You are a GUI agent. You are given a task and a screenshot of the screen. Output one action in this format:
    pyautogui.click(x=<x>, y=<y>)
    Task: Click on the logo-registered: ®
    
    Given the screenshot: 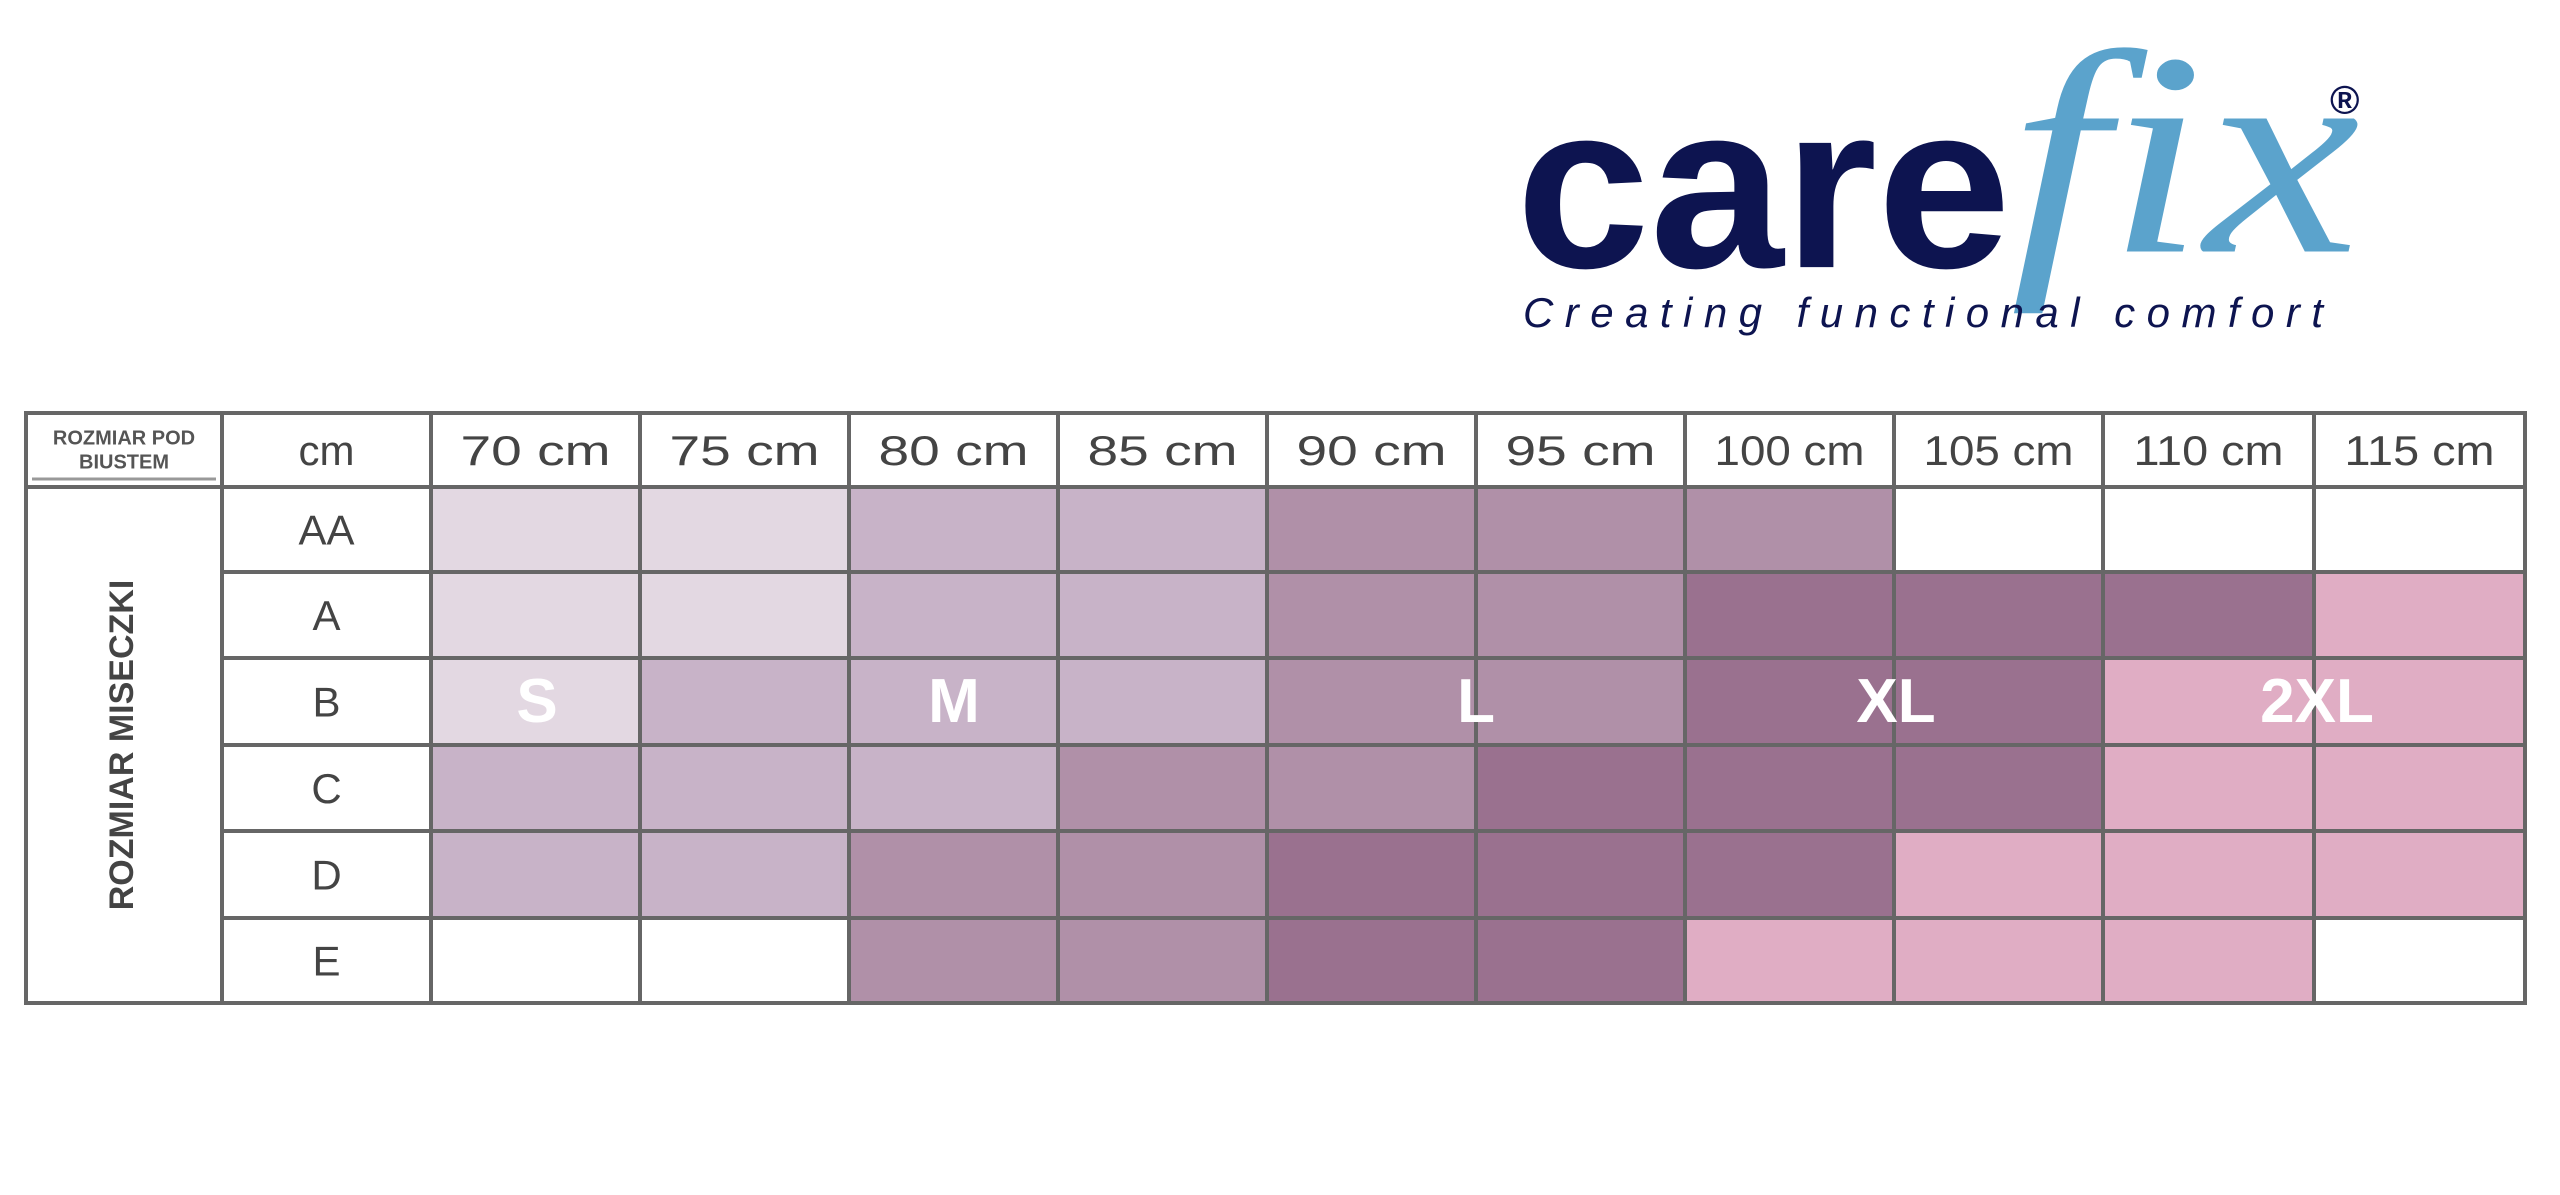 What is the action you would take?
    pyautogui.click(x=2344, y=101)
    